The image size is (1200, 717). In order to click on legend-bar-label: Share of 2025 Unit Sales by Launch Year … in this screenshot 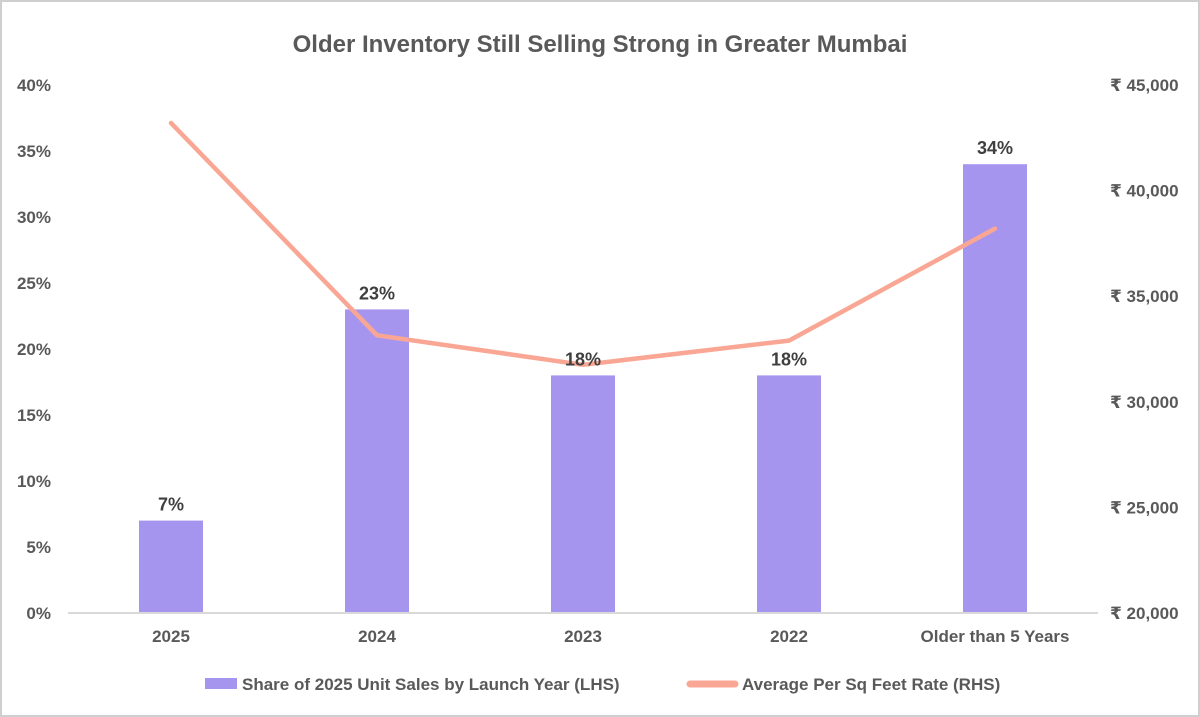, I will do `click(431, 684)`.